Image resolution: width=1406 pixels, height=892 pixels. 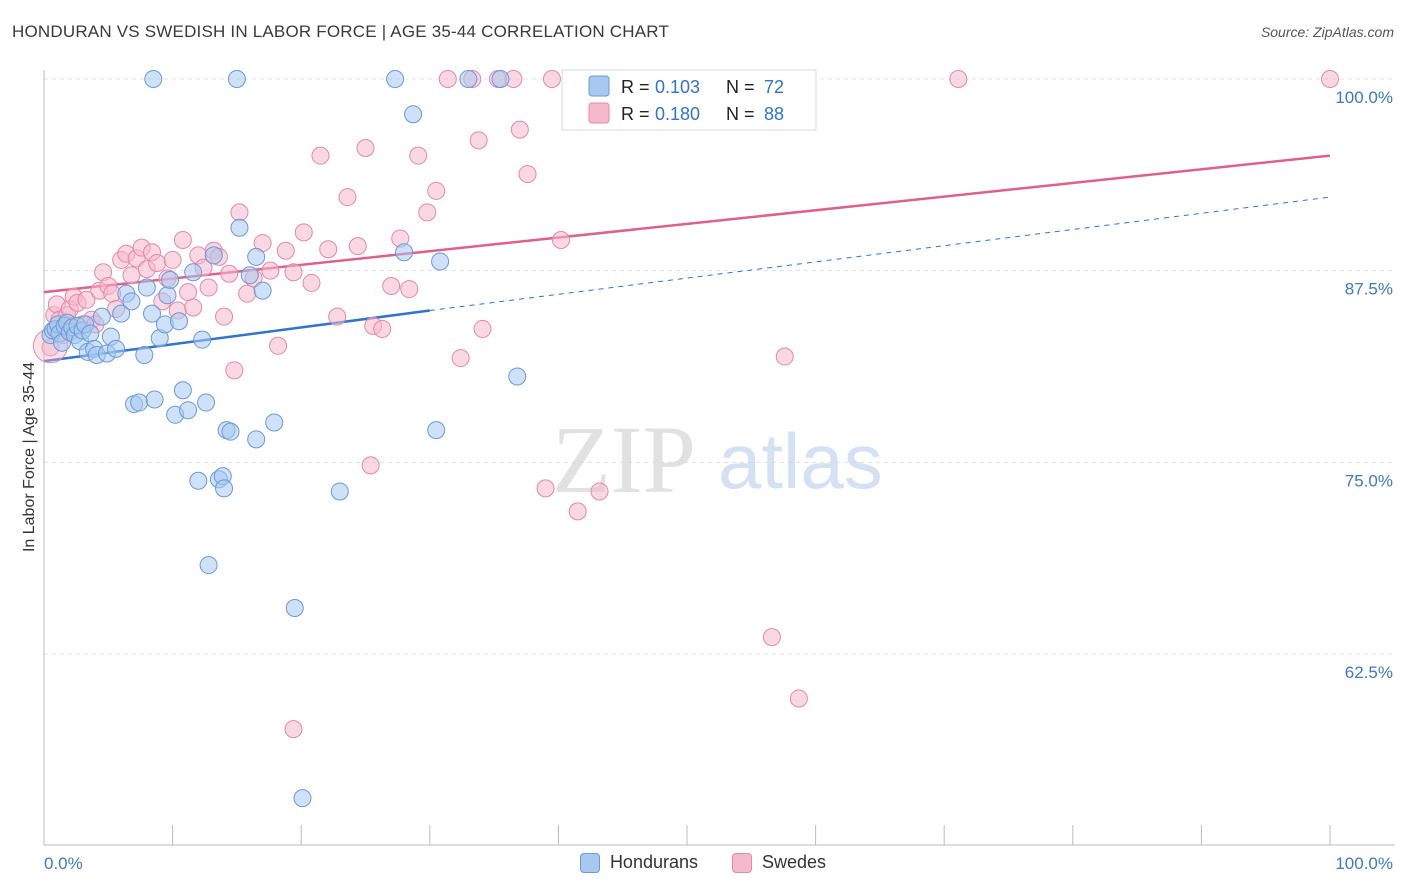 What do you see at coordinates (689, 100) in the screenshot?
I see `legend-box: R = 0.103 N = 72 R = 0.180 N = 88` at bounding box center [689, 100].